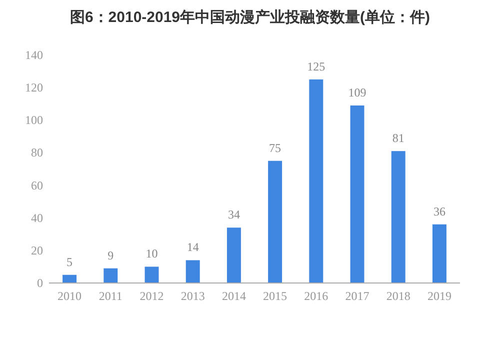  I want to click on x-tick-label: 2015, so click(275, 296).